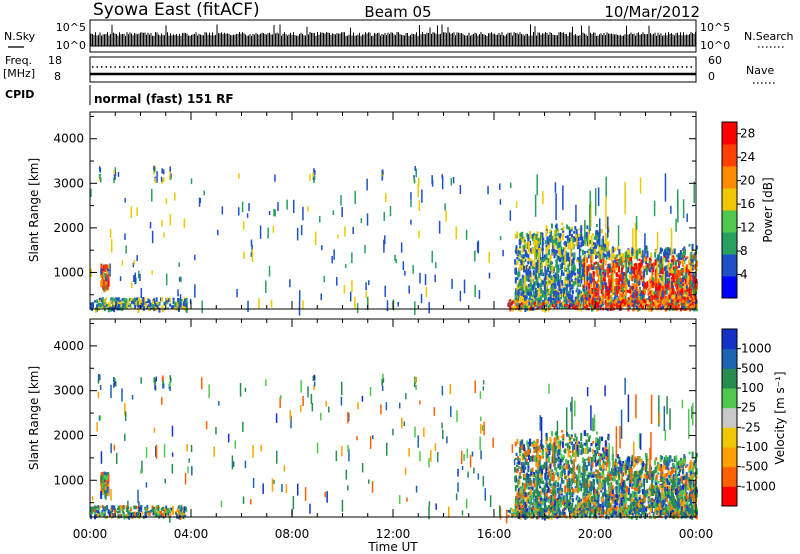 The width and height of the screenshot is (800, 554). What do you see at coordinates (729, 287) in the screenshot?
I see `power-colorbar-segment` at bounding box center [729, 287].